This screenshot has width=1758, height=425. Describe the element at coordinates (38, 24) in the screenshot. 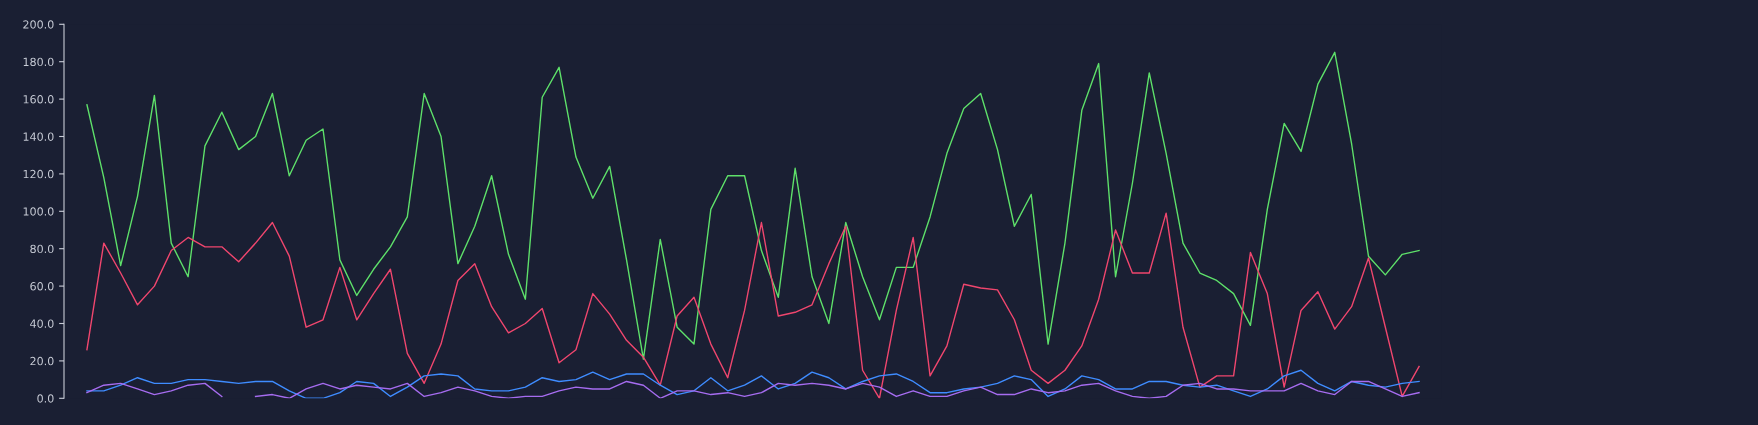

I see `y-tick-label: 200.0` at that location.